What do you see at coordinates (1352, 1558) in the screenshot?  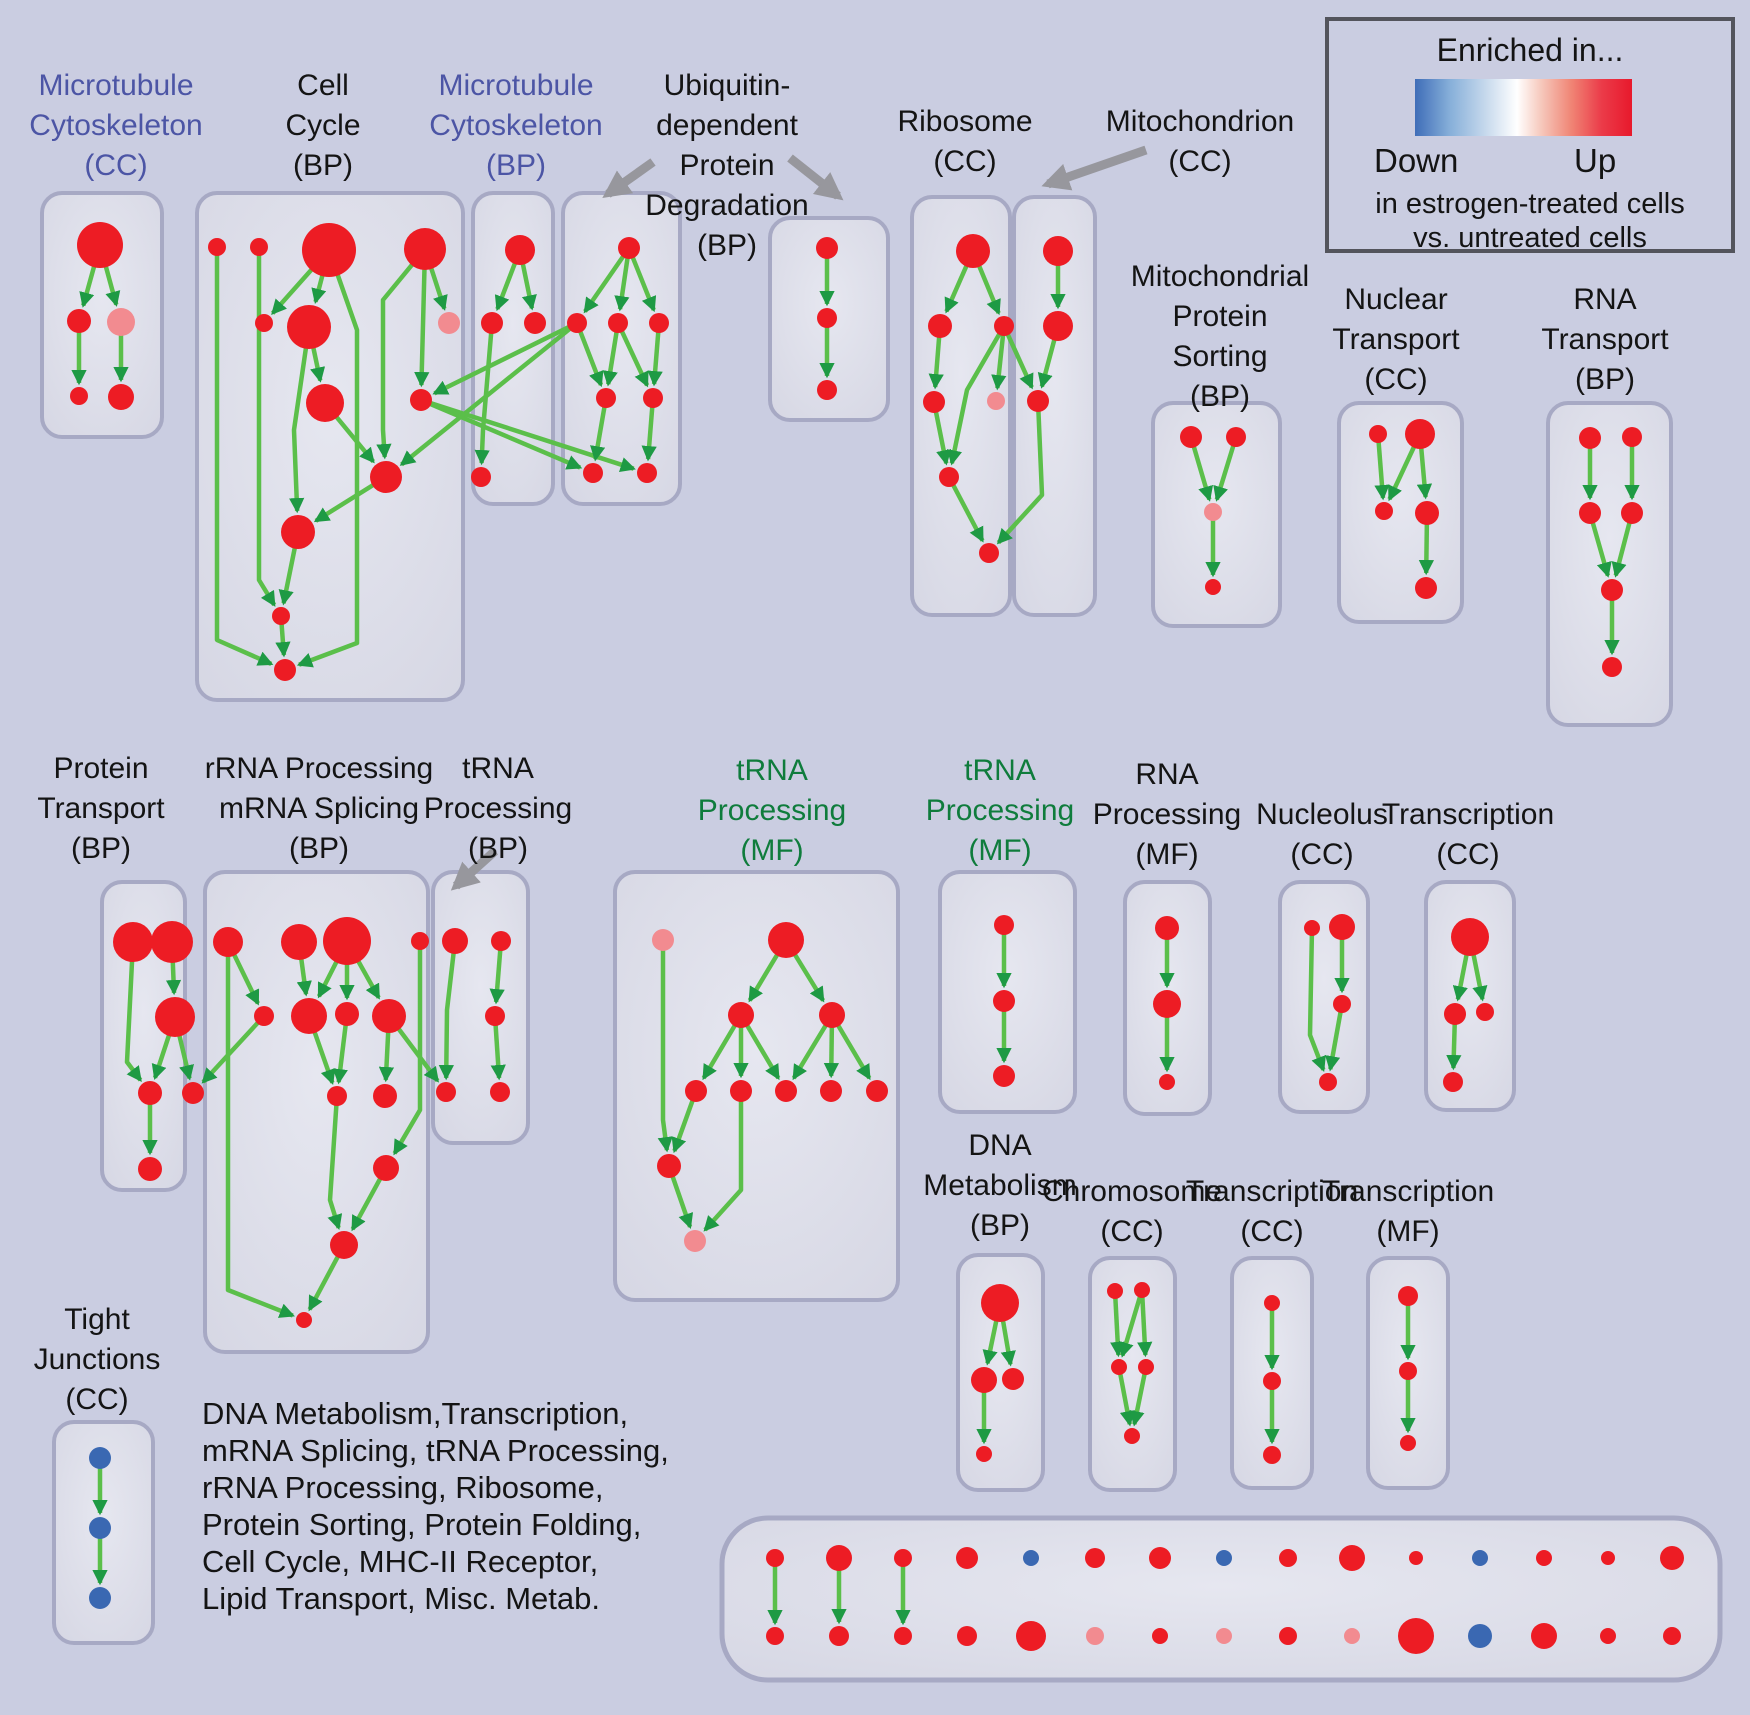 I see `node-strip10-top` at bounding box center [1352, 1558].